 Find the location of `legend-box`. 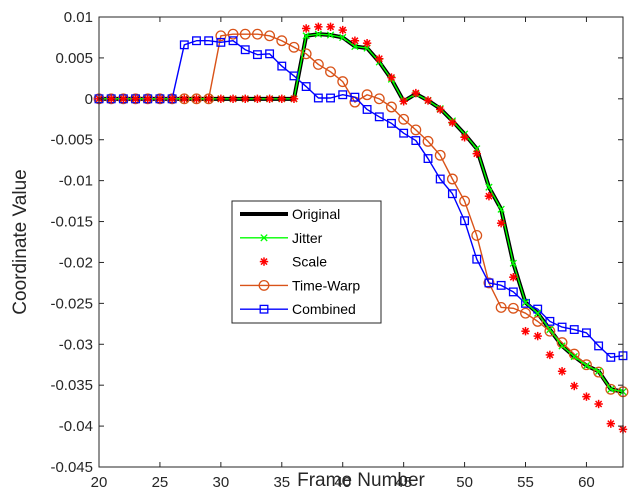

legend-box is located at coordinates (306, 262).